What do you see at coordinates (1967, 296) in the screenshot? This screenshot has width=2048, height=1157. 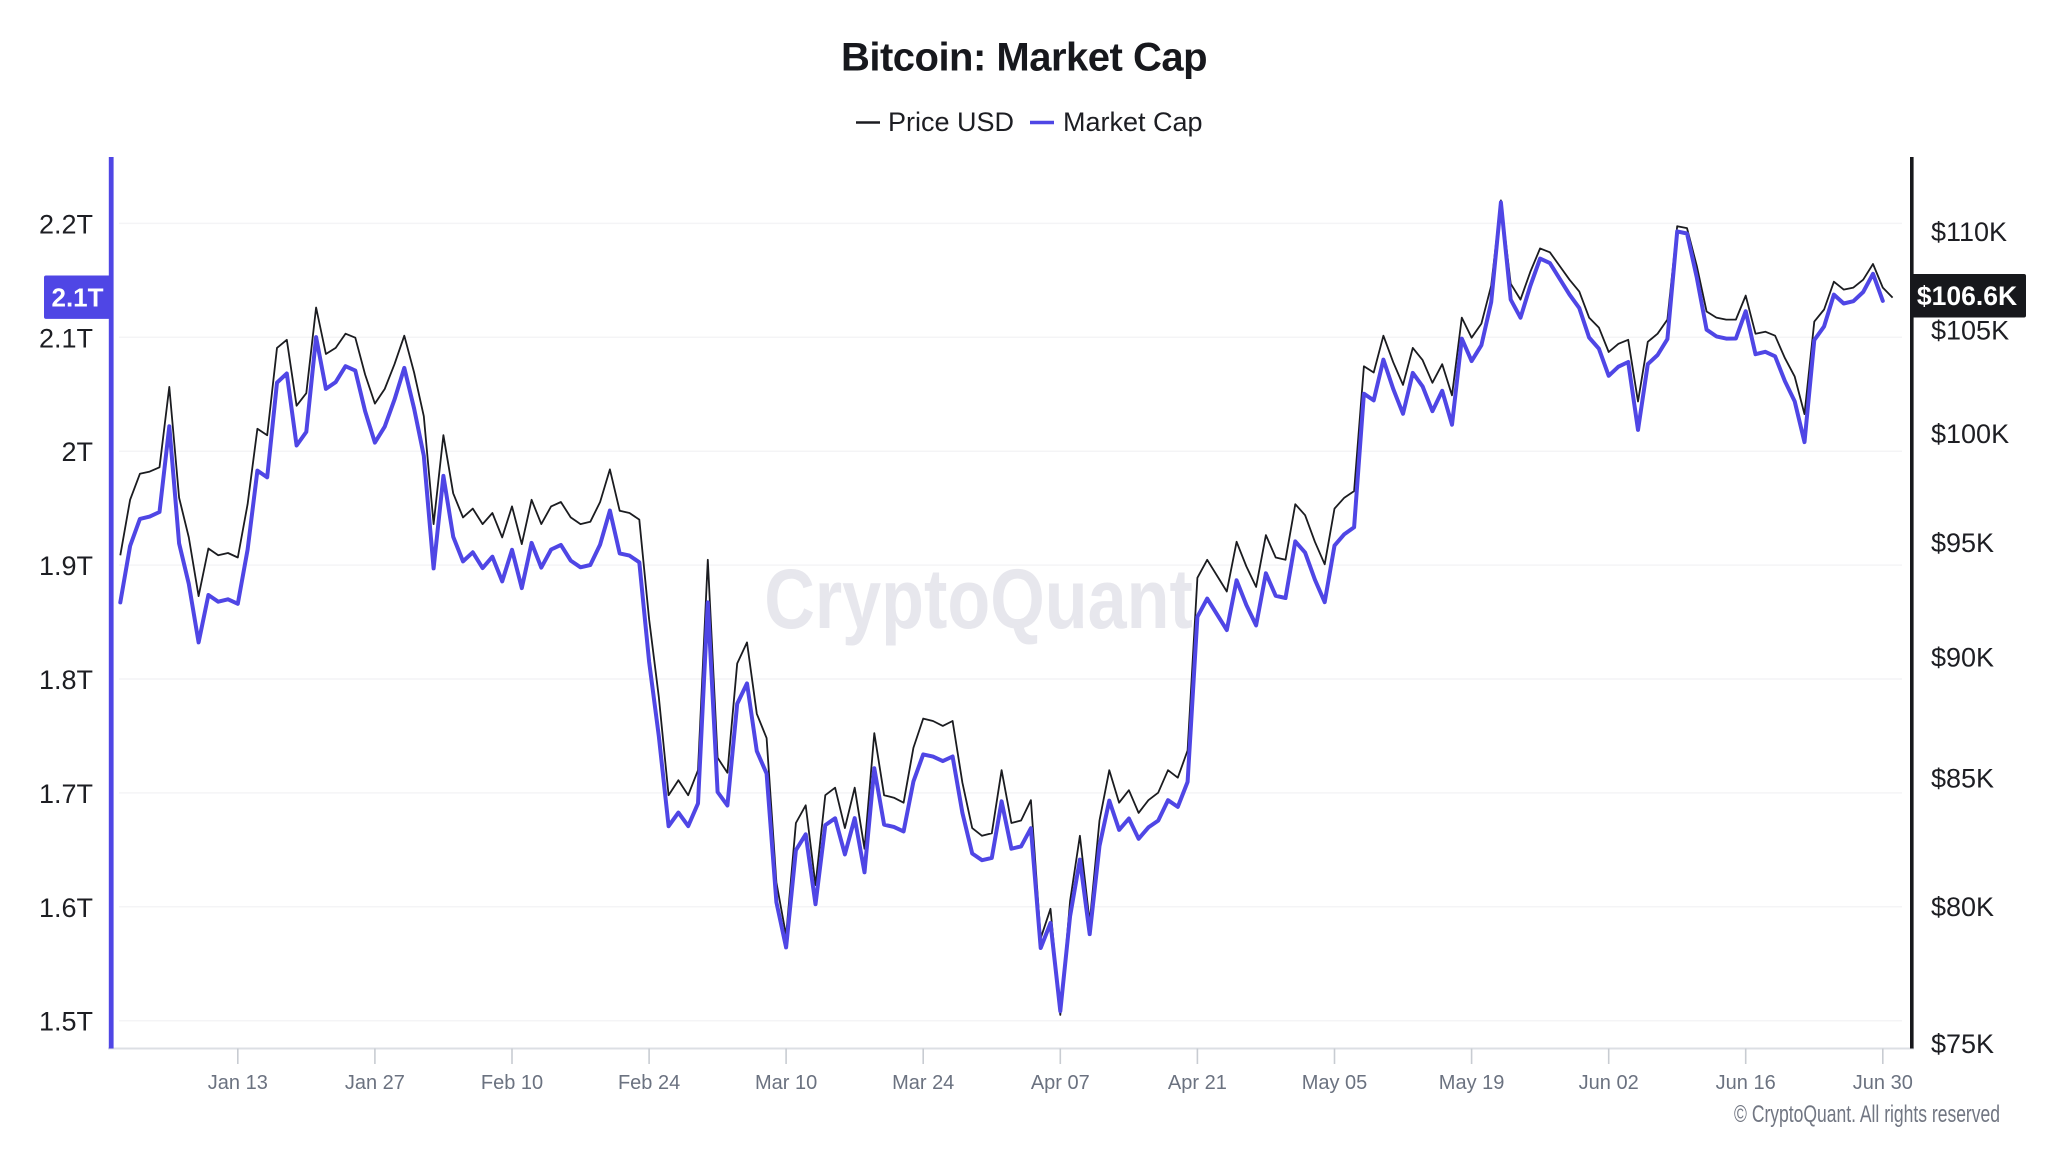 I see `svg-text: $106.6K` at bounding box center [1967, 296].